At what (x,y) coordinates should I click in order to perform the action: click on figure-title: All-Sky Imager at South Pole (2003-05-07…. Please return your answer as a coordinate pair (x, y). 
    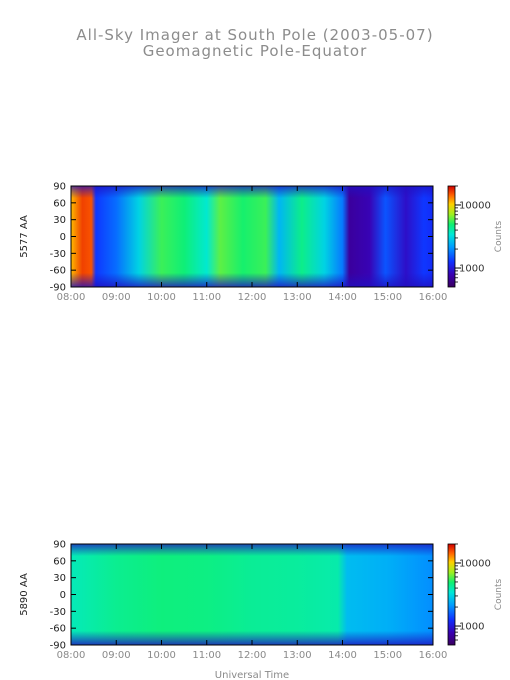
    Looking at the image, I should click on (255, 35).